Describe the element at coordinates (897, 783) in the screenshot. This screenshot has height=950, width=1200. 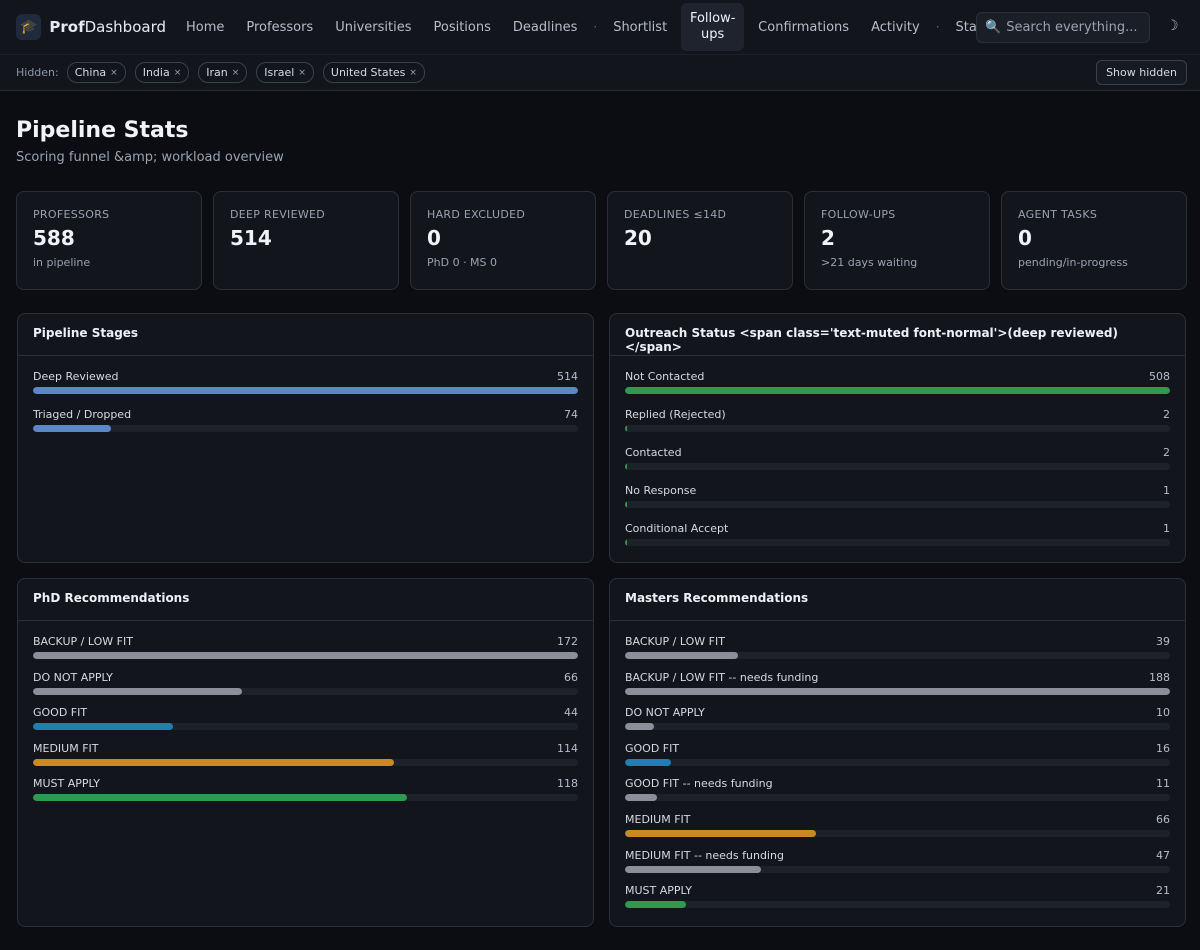
I see `bar-row-header: GOOD FIT -- needs funding 11` at that location.